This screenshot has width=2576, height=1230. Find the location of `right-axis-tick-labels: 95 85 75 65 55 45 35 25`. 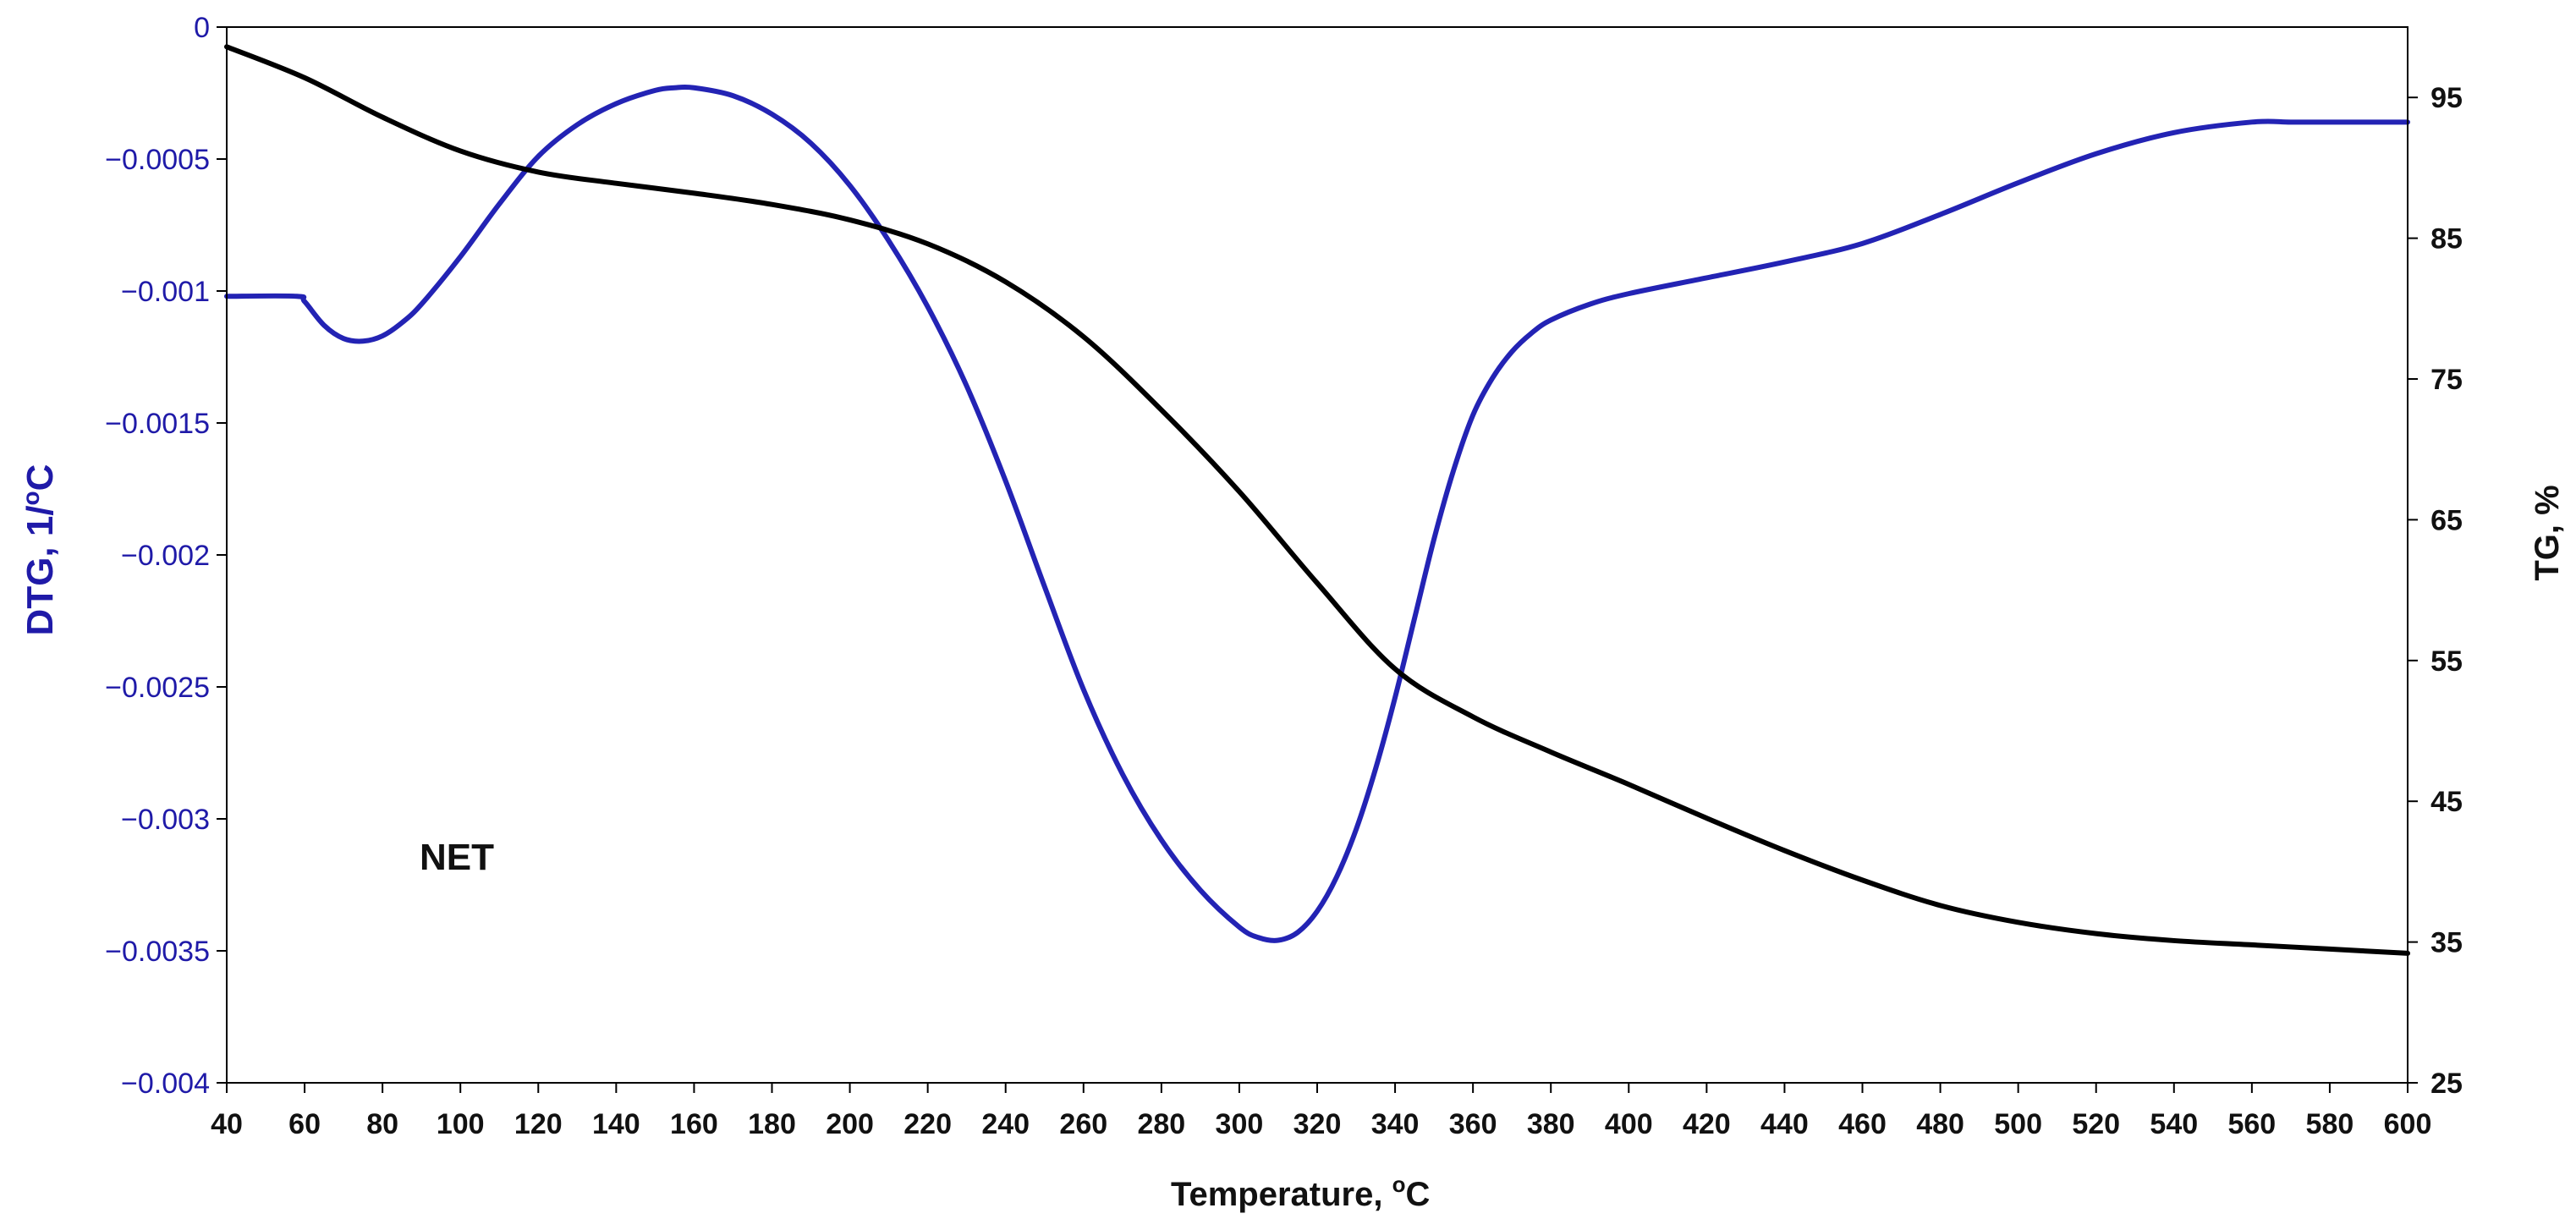

right-axis-tick-labels: 95 85 75 65 55 45 35 25 is located at coordinates (2447, 591).